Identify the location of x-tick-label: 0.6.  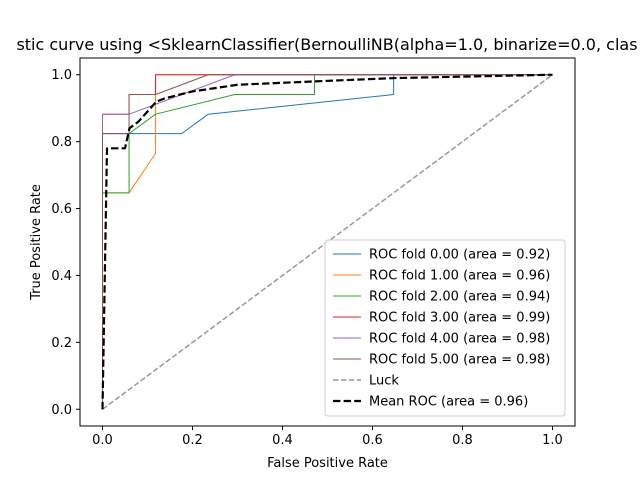
(372, 440).